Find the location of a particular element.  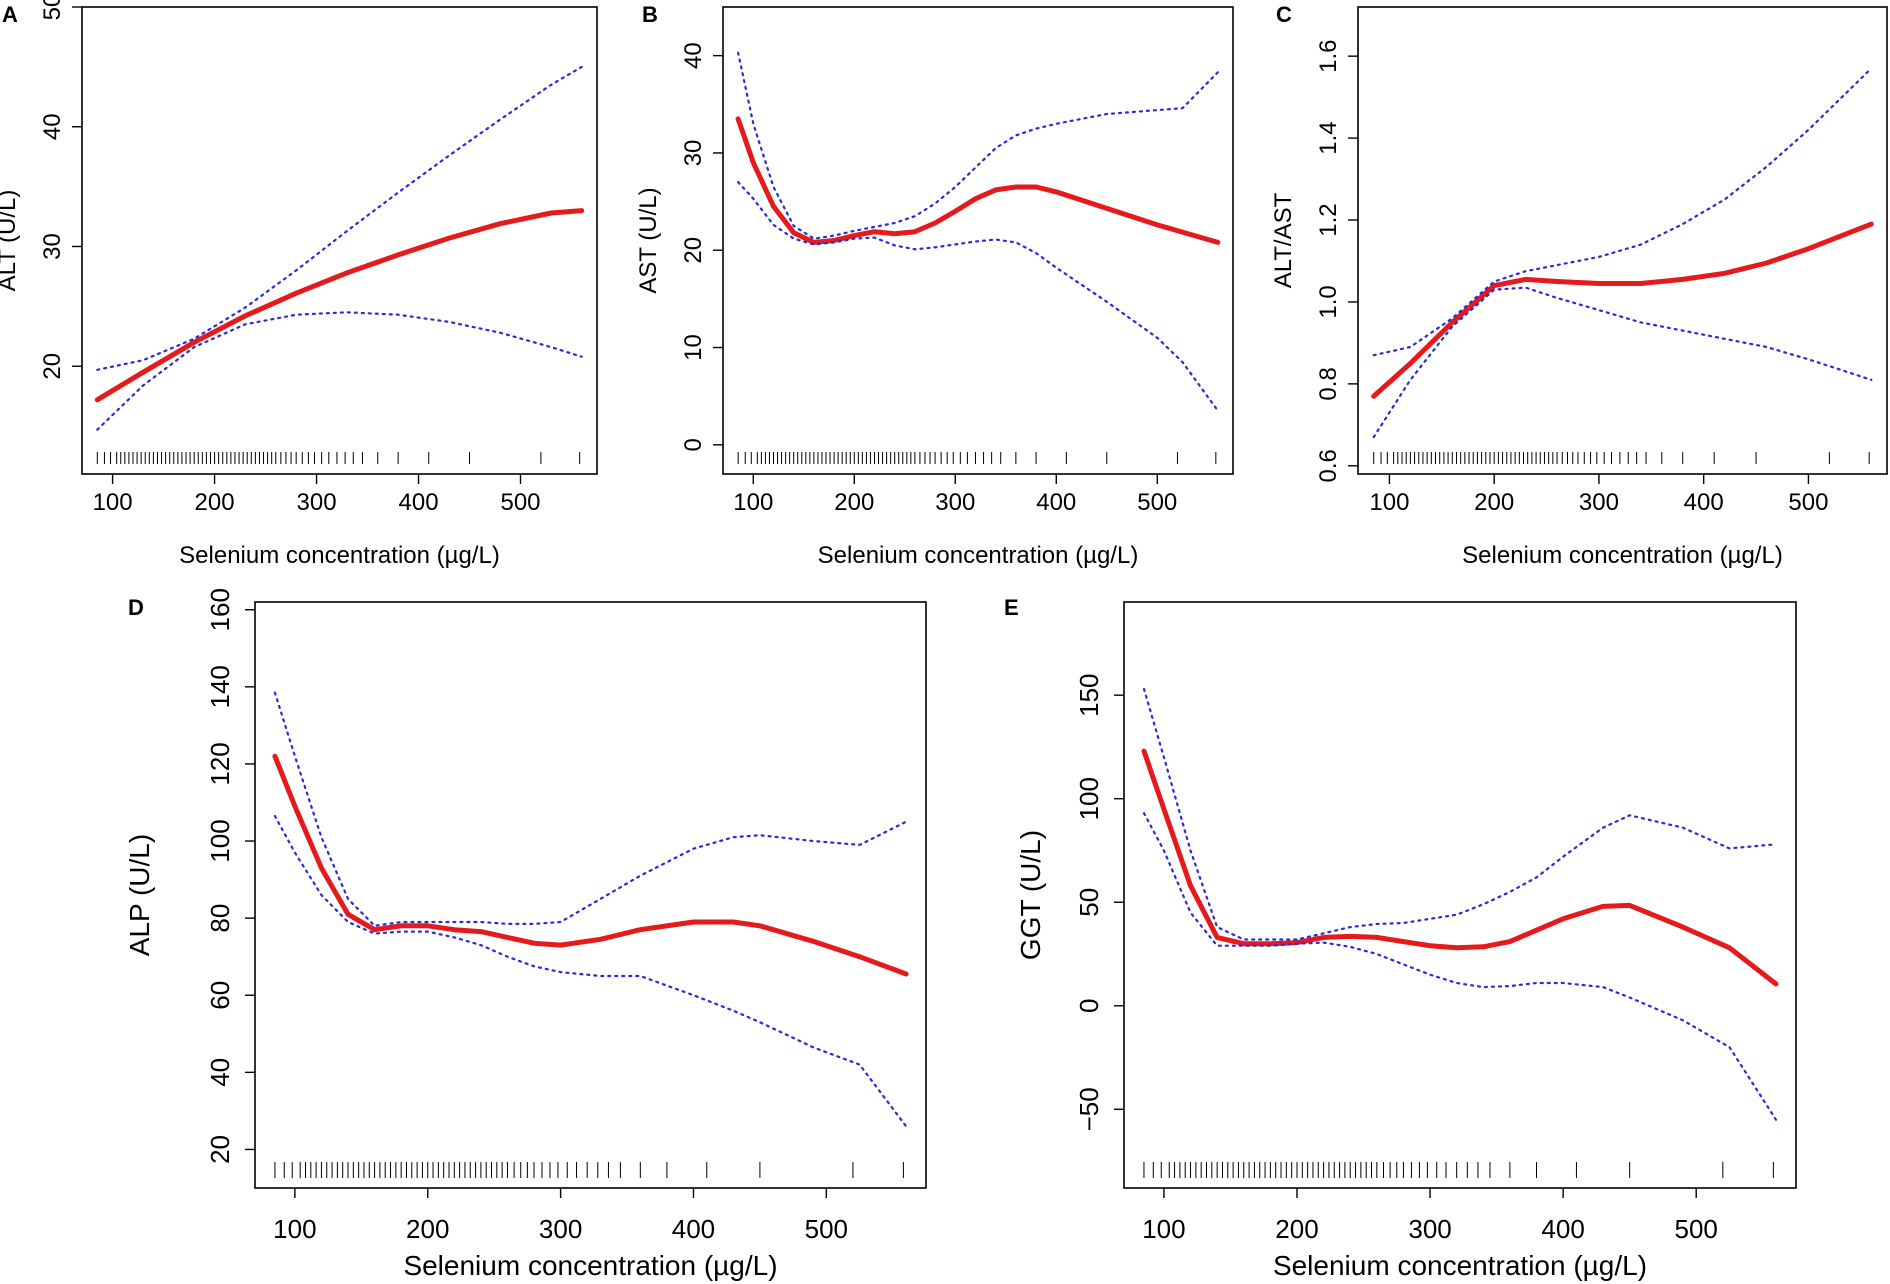

y-tick-label: 1.0 is located at coordinates (1328, 301).